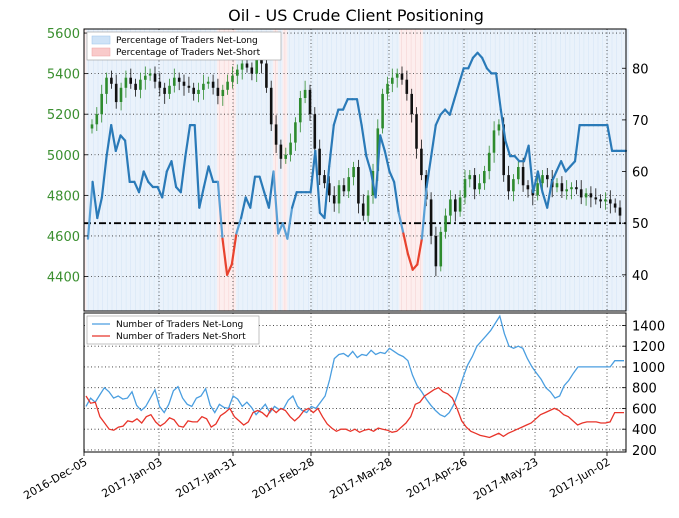 This screenshot has height=518, width=679. Describe the element at coordinates (640, 173) in the screenshot. I see `right-tick-label: 60` at that location.